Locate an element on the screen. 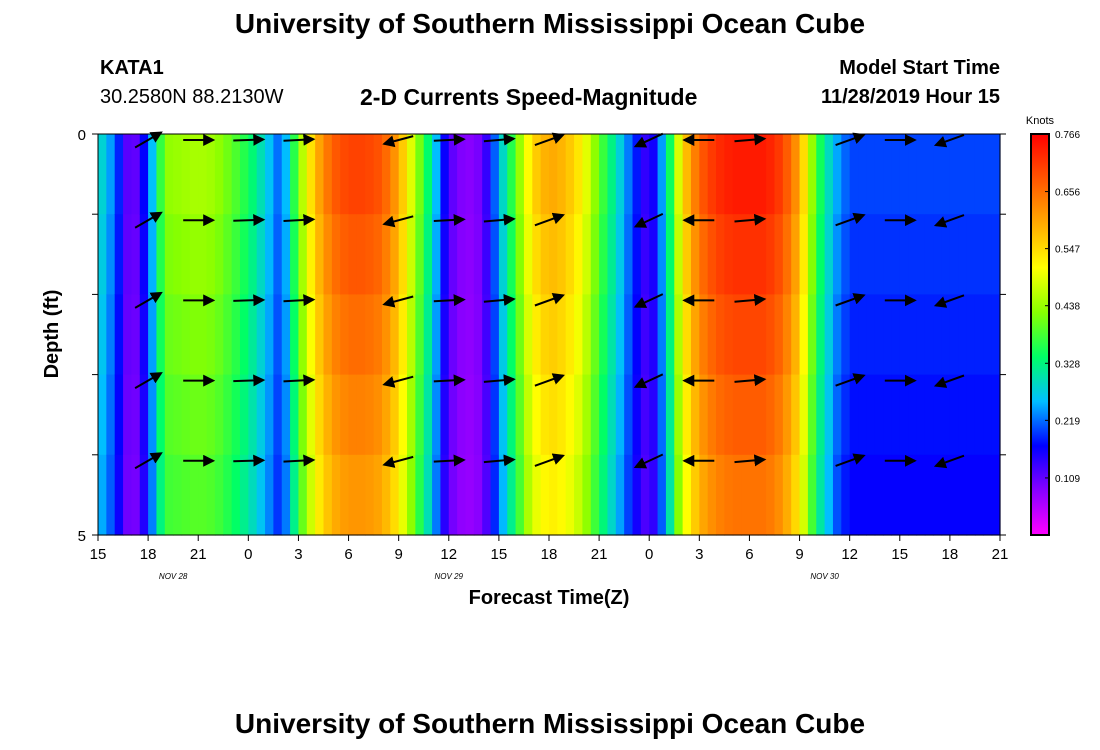  date-label: NOV 30 is located at coordinates (824, 576).